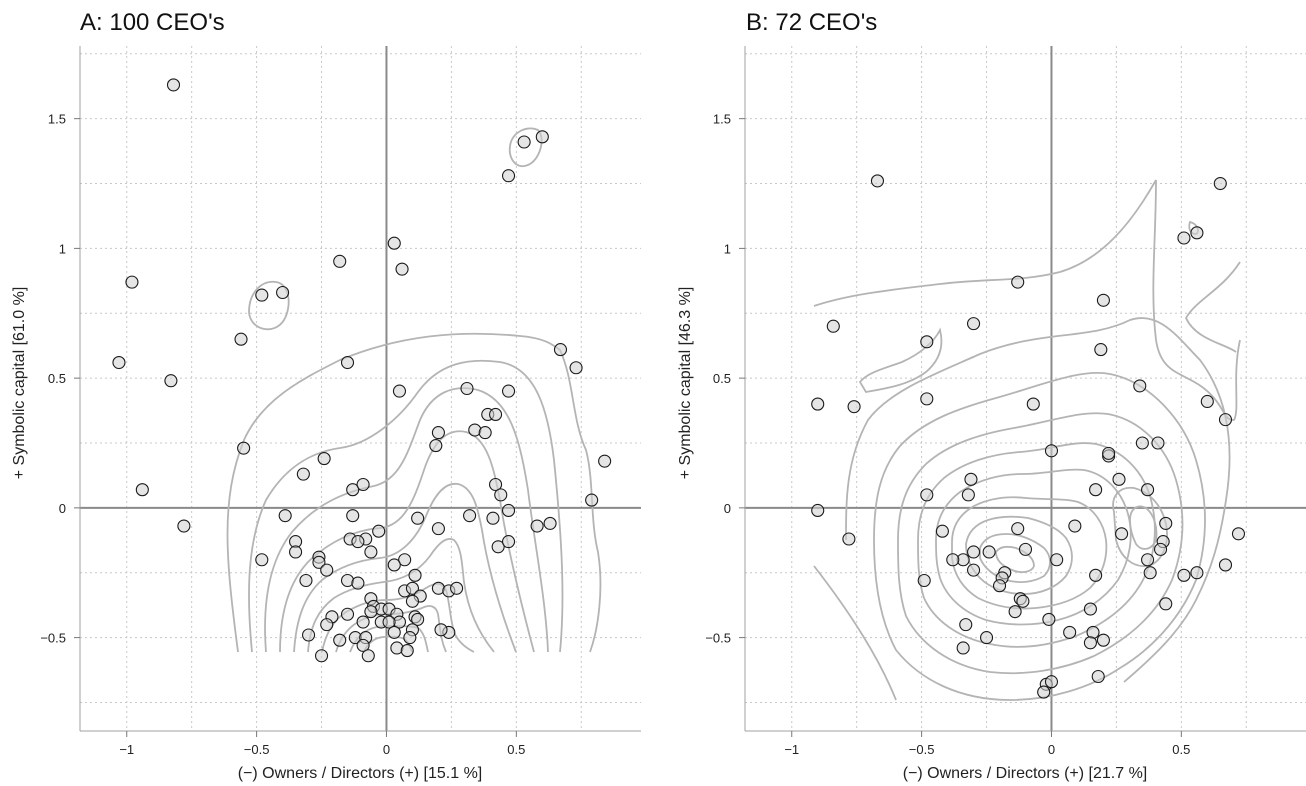 The image size is (1306, 786). Describe the element at coordinates (922, 749) in the screenshot. I see `x-tick-label: −0.5` at that location.